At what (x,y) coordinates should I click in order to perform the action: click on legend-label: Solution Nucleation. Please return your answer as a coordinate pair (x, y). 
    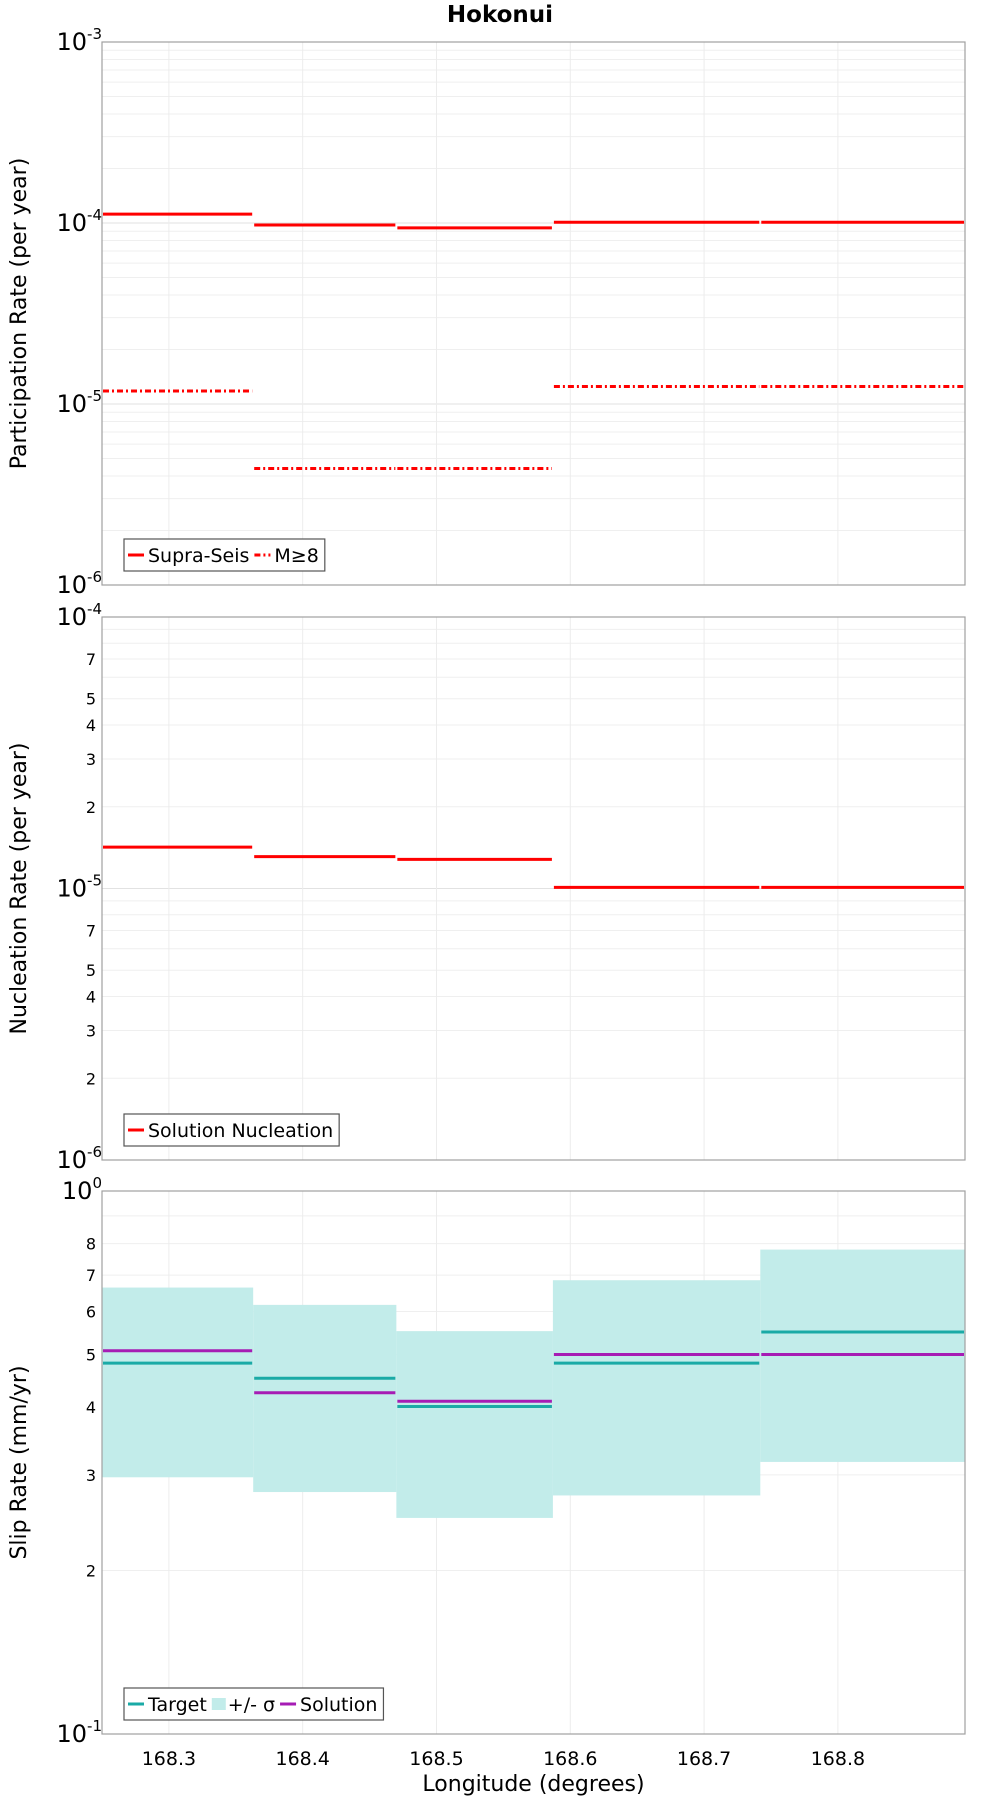
    Looking at the image, I should click on (240, 1131).